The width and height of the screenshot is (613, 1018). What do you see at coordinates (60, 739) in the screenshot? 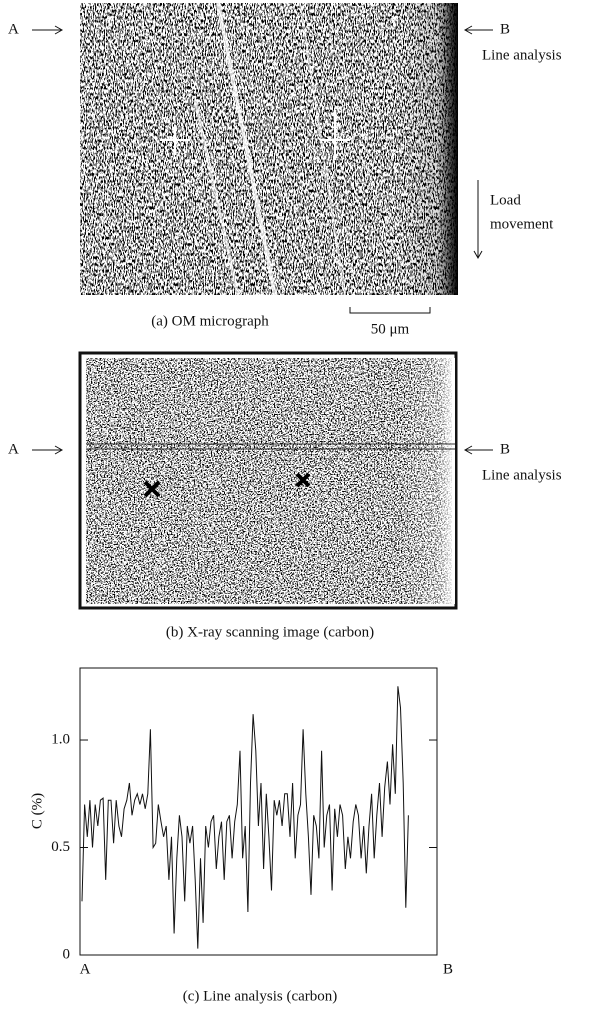
I see `y-tick-label: 1.0` at bounding box center [60, 739].